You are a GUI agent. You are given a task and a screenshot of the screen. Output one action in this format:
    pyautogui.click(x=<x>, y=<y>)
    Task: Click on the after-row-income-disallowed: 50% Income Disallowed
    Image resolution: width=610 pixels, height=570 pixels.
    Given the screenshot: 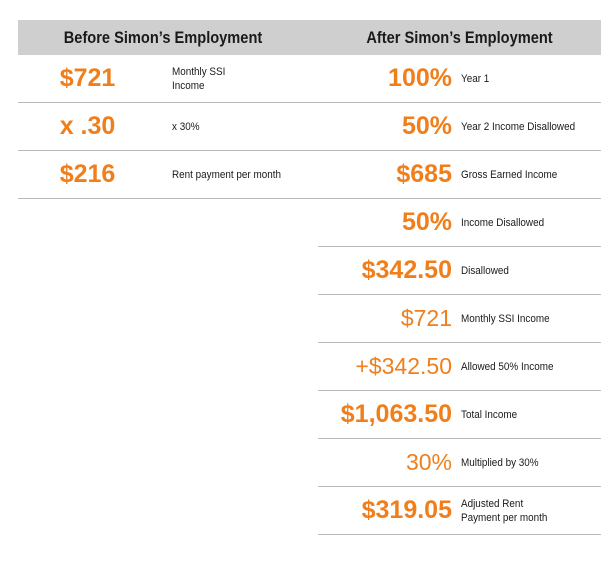 What is the action you would take?
    pyautogui.click(x=459, y=223)
    